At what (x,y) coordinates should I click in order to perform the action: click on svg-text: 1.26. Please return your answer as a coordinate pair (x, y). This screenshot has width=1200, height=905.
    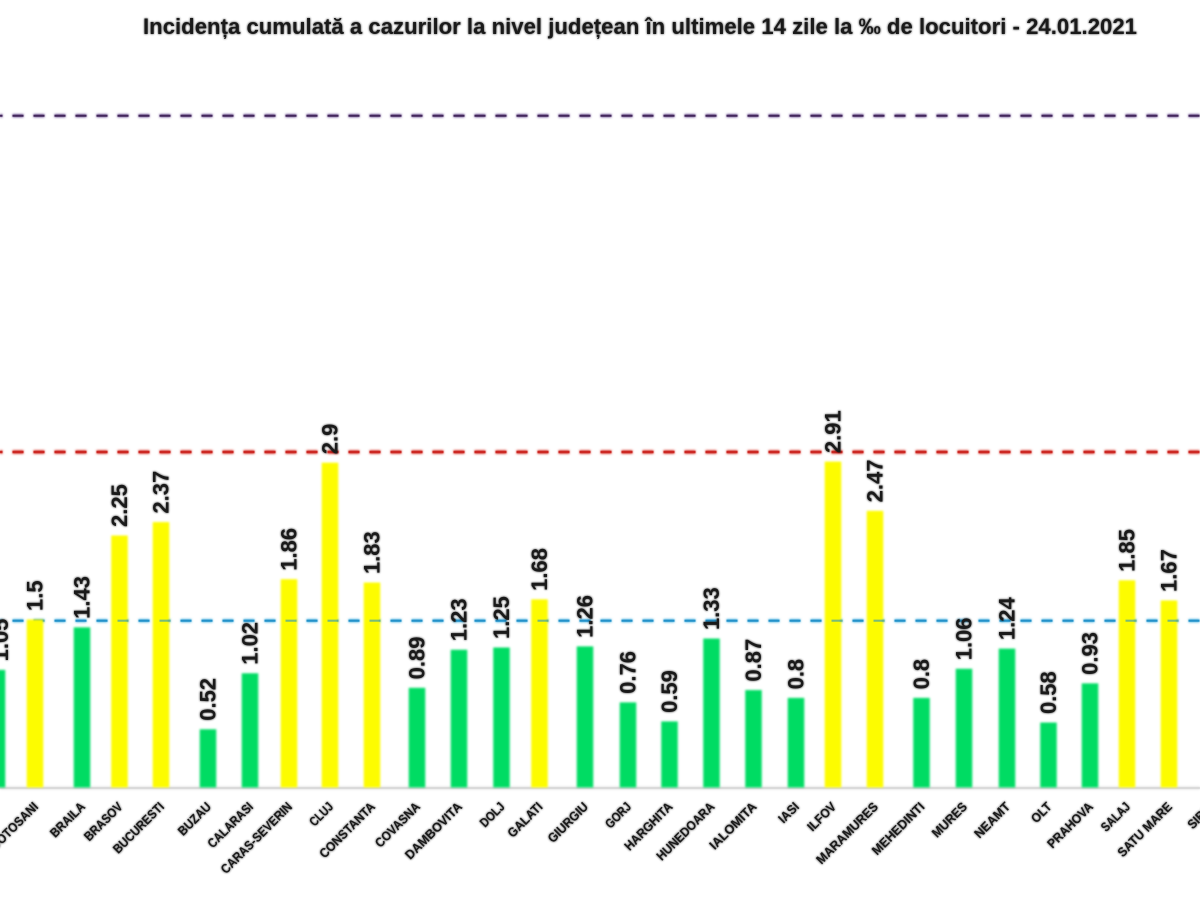
    Looking at the image, I should click on (585, 616).